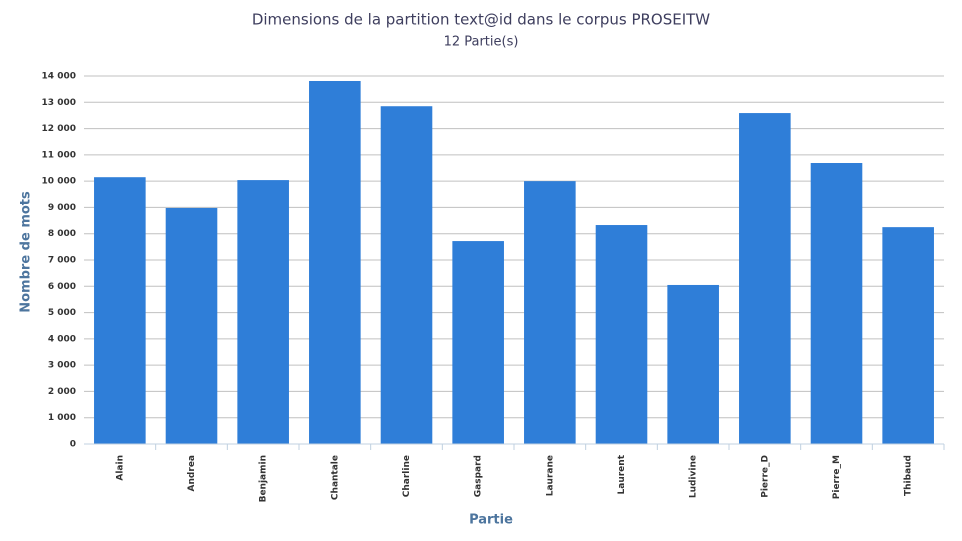  Describe the element at coordinates (491, 520) in the screenshot. I see `x-axis-title: Partie` at that location.